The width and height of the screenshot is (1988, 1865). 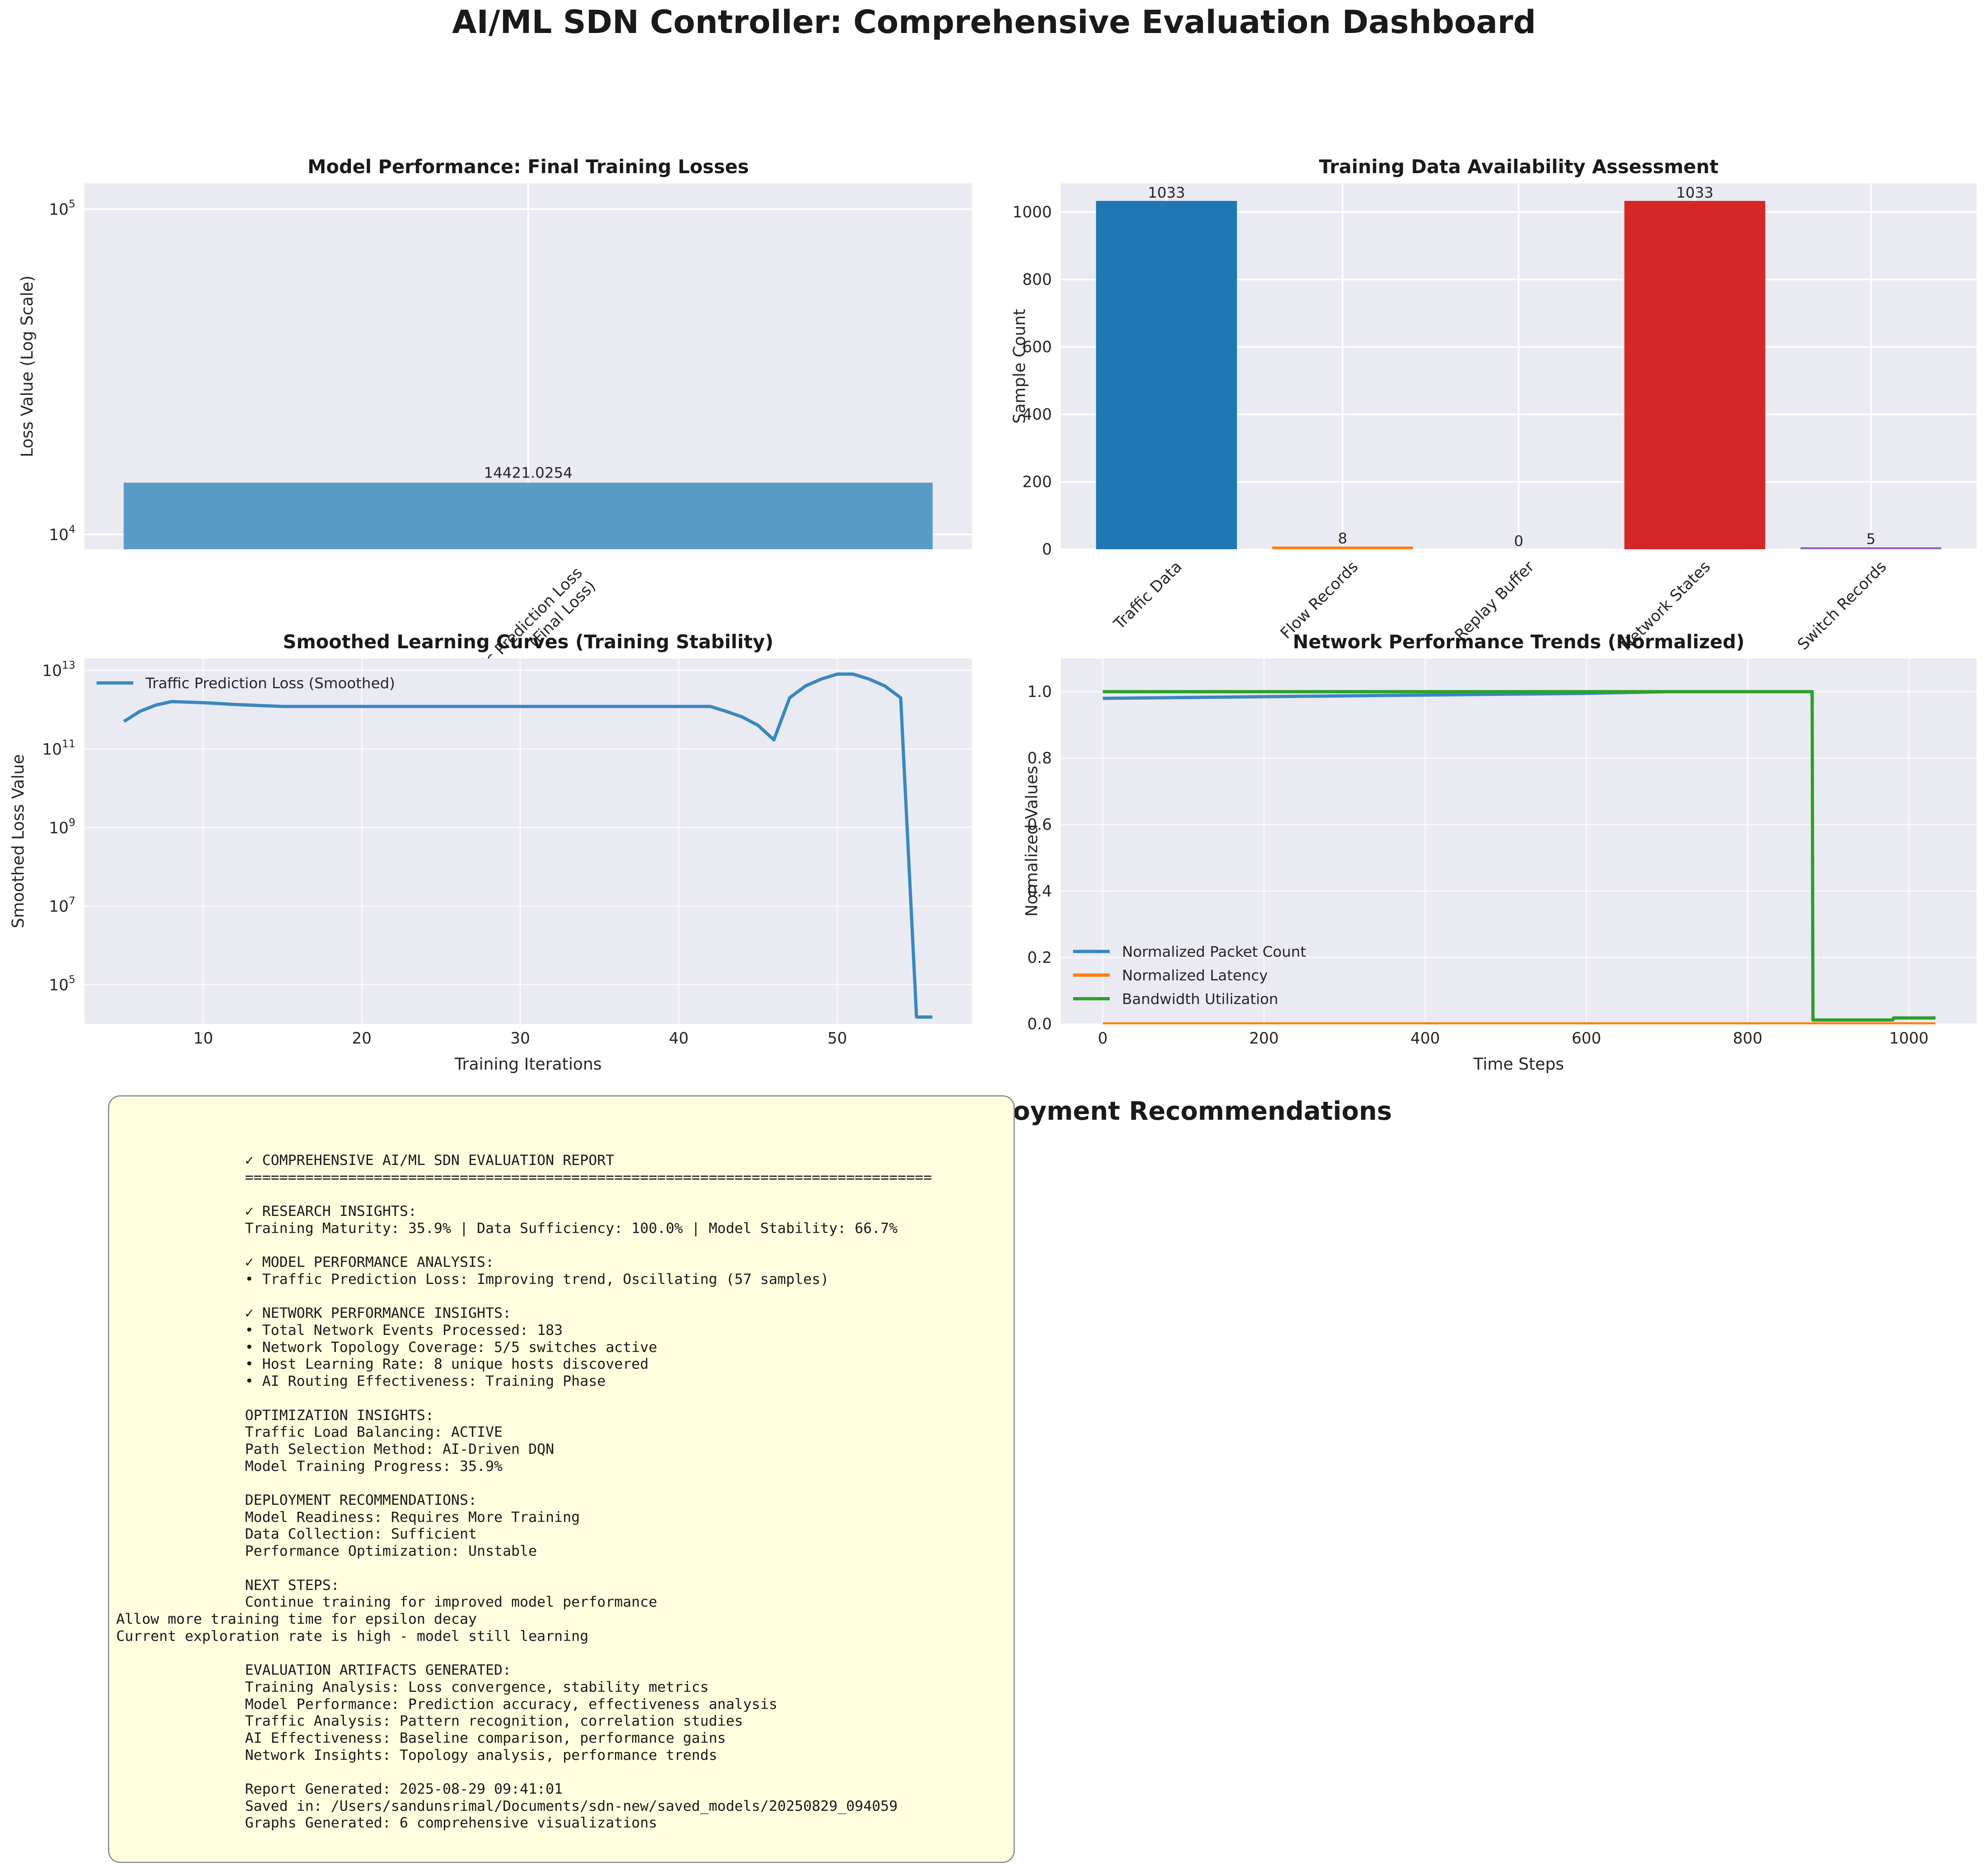 What do you see at coordinates (62, 827) in the screenshot?
I see `y-tick-label: 10⁹` at bounding box center [62, 827].